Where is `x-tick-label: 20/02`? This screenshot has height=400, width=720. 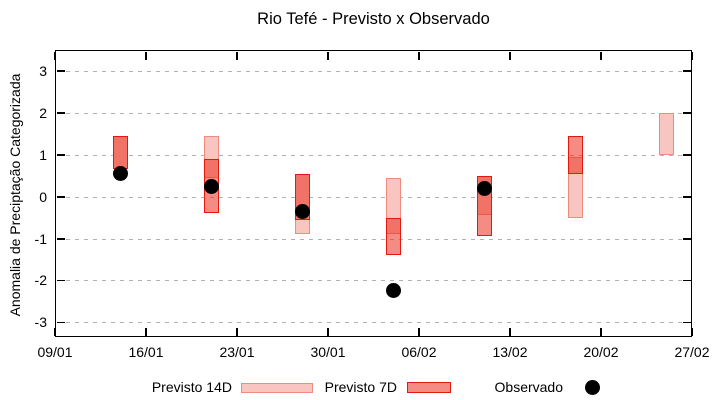
x-tick-label: 20/02 is located at coordinates (601, 352).